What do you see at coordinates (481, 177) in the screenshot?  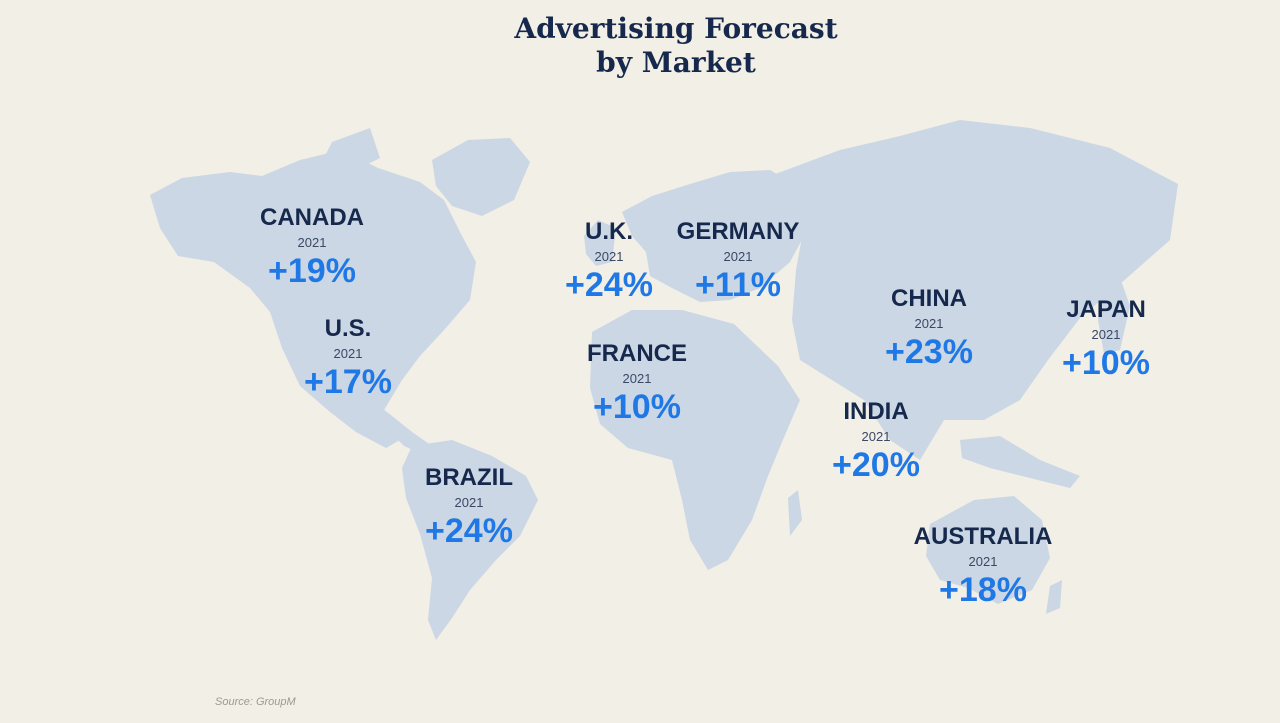 I see `greenland-landmass` at bounding box center [481, 177].